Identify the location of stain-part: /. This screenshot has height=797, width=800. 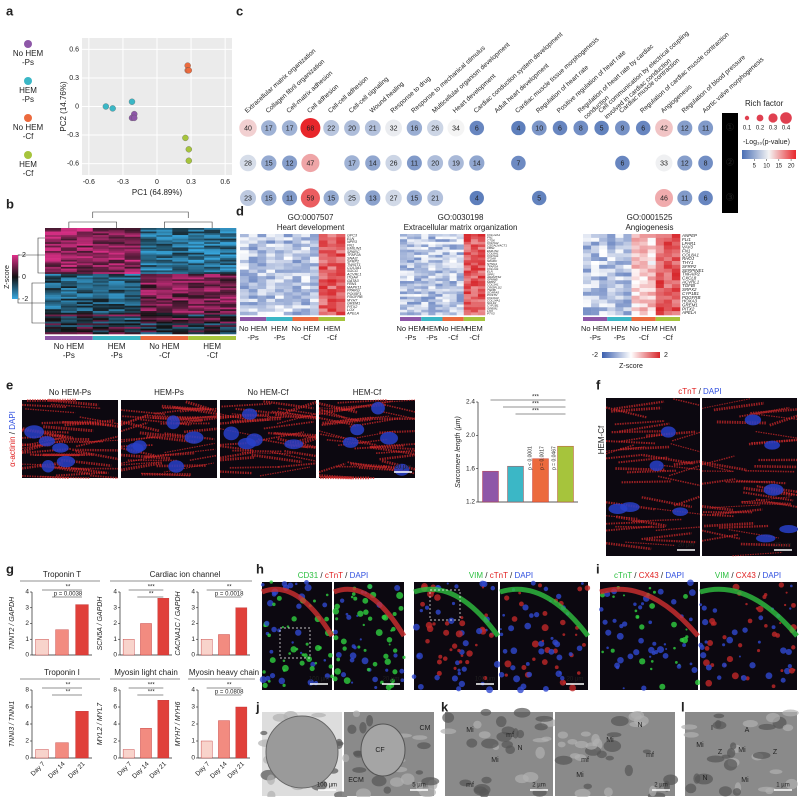
(12, 433).